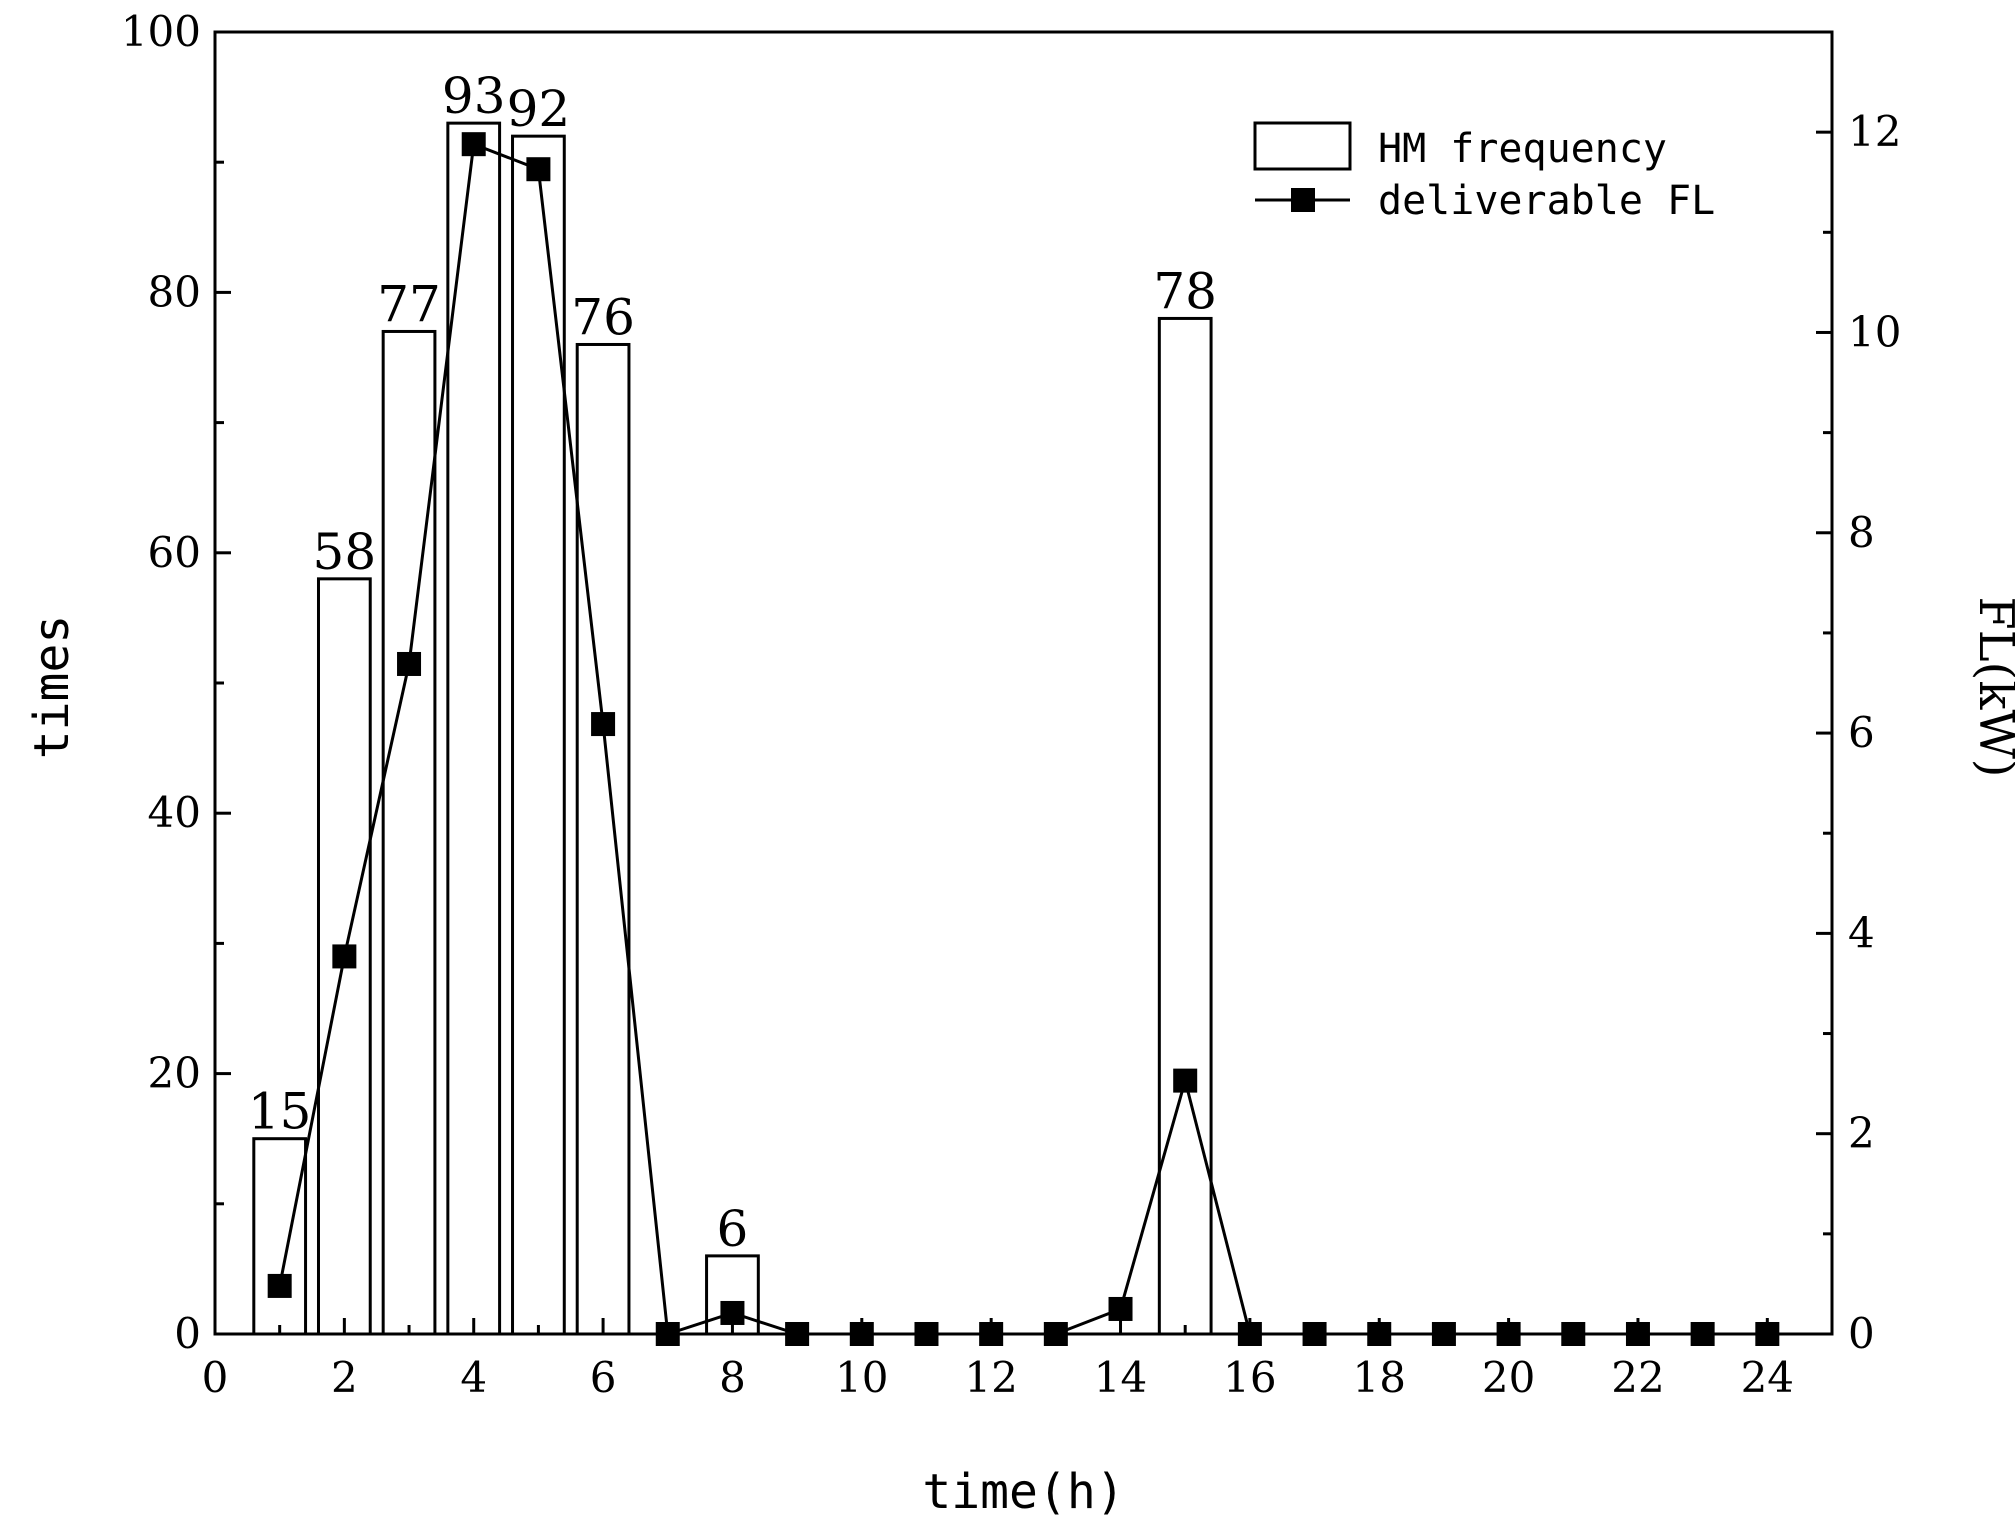  Describe the element at coordinates (1302, 146) in the screenshot. I see `legend-swatch-bar` at that location.